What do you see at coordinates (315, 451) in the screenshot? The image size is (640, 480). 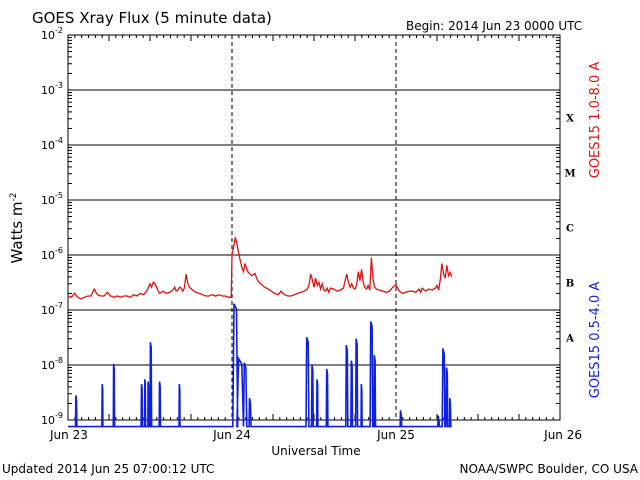 I see `x-axis-label: Universal Time` at bounding box center [315, 451].